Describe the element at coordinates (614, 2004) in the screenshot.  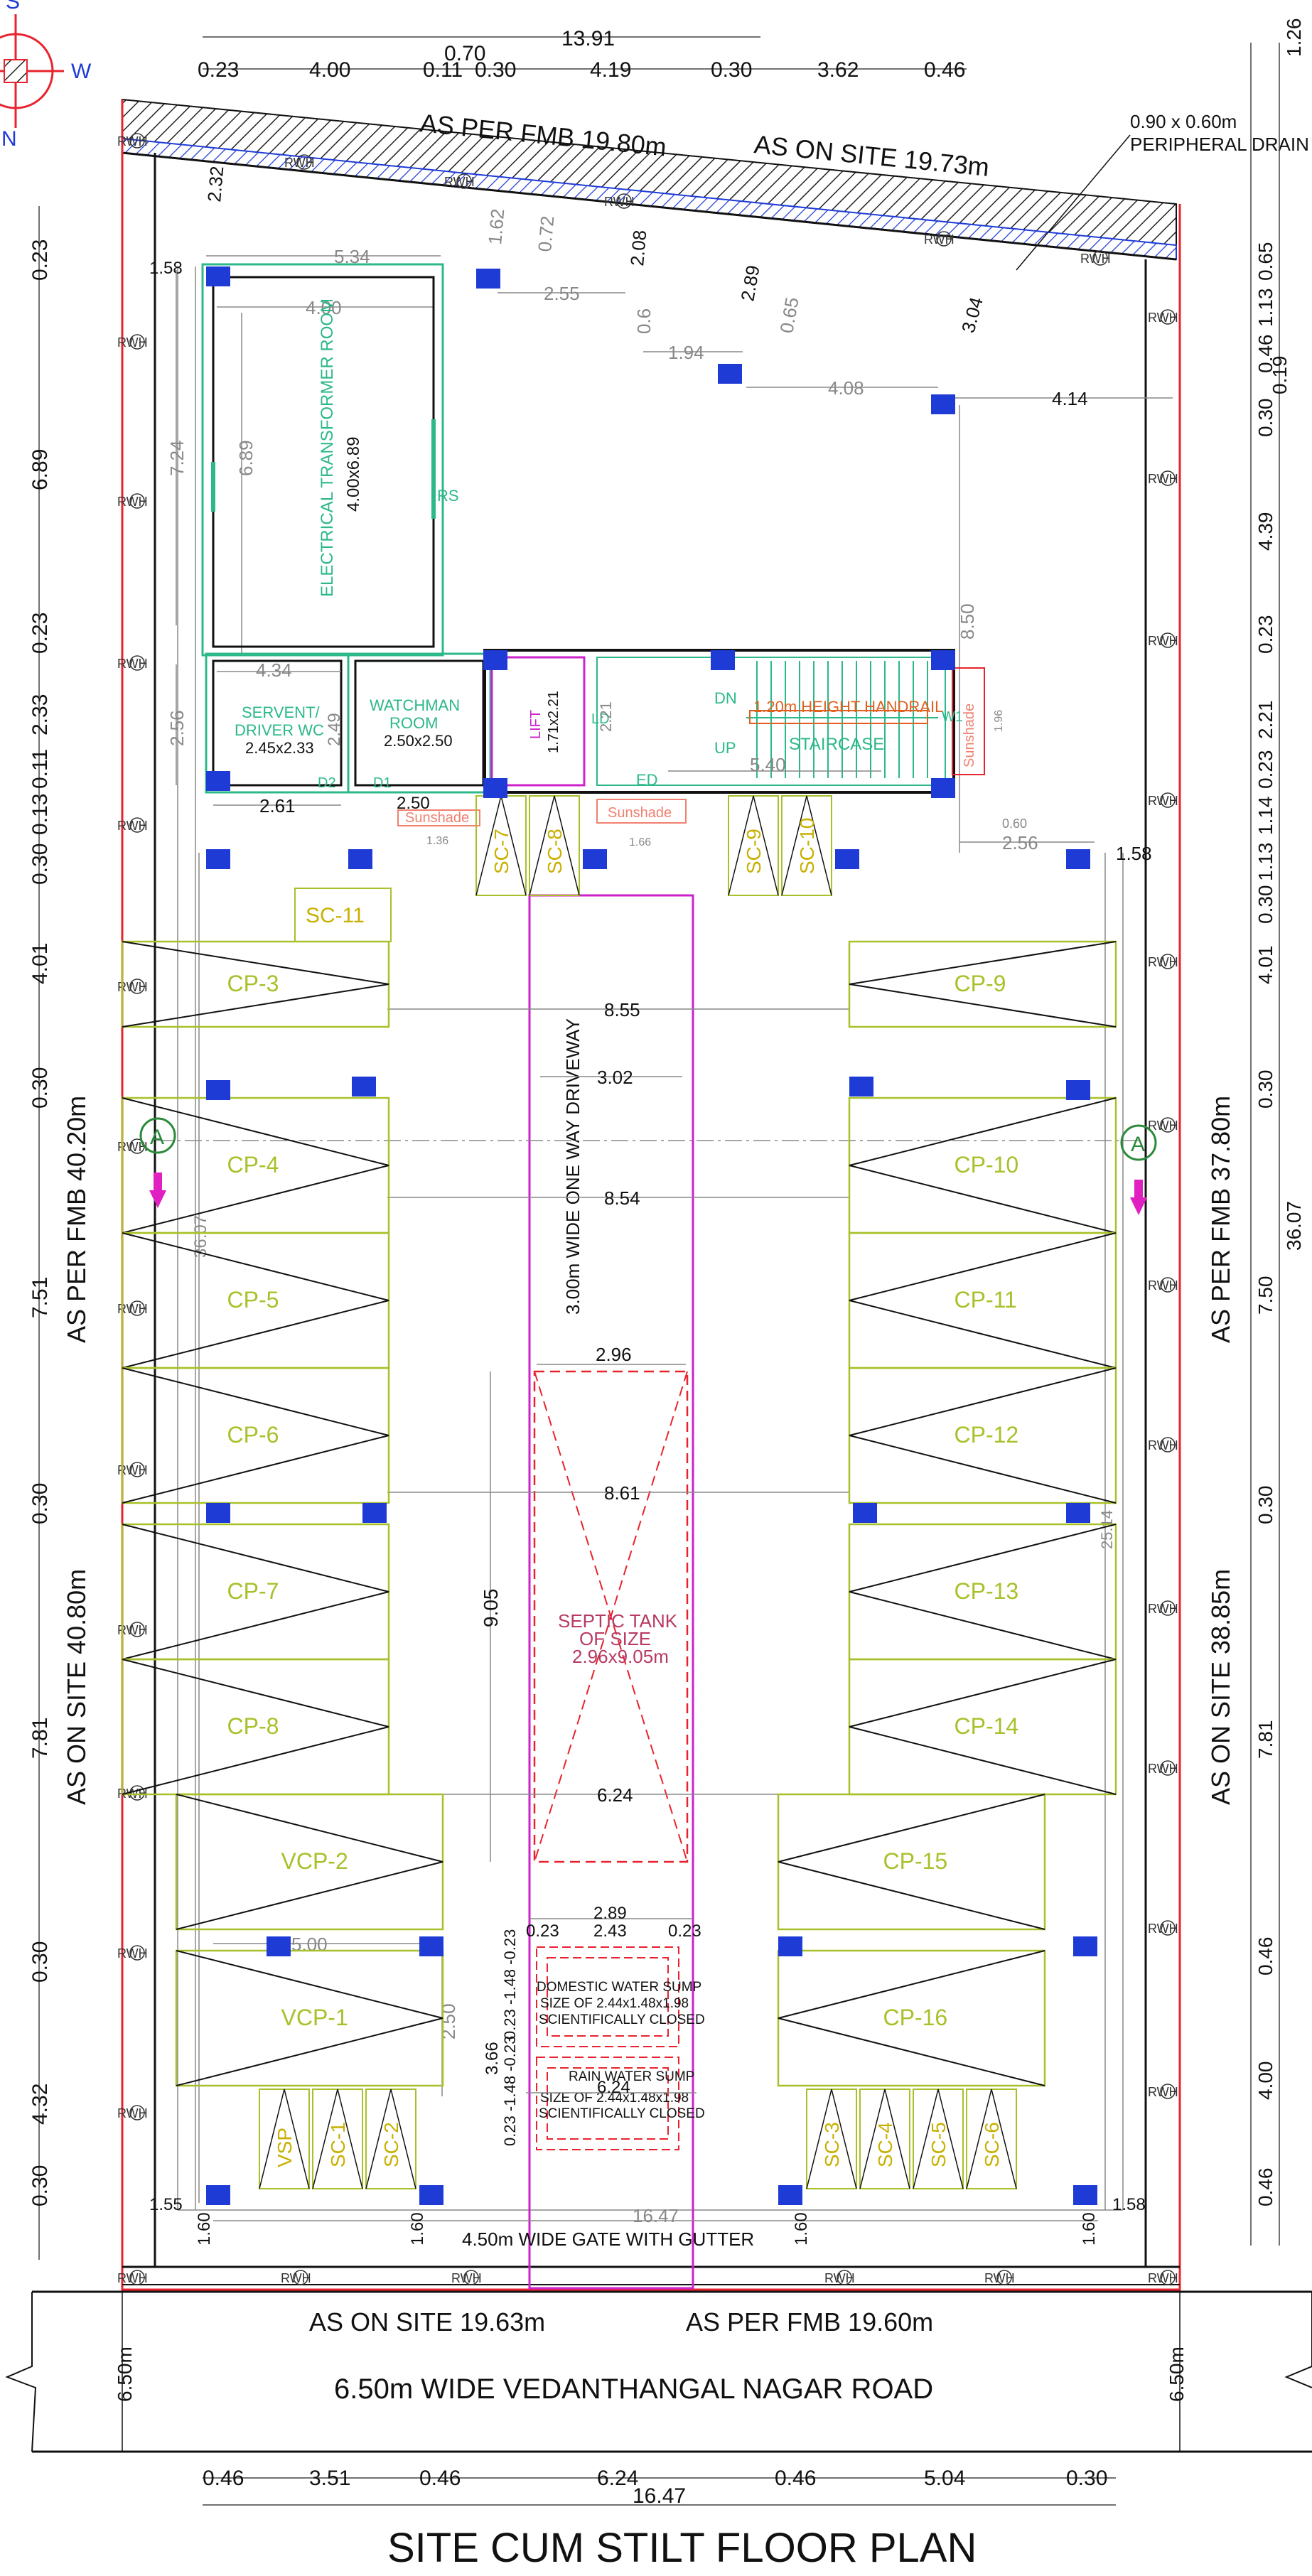
I see `domestic-l2: SIZE OF 2.44x1.48x1.98` at that location.